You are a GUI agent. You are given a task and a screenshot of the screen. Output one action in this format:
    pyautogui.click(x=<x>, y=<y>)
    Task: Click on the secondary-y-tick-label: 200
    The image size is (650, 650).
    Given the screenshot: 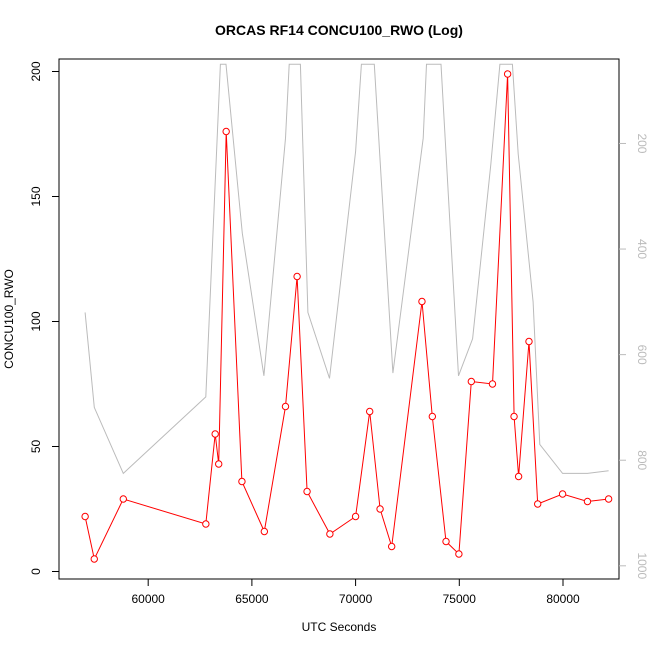 What is the action you would take?
    pyautogui.click(x=642, y=143)
    